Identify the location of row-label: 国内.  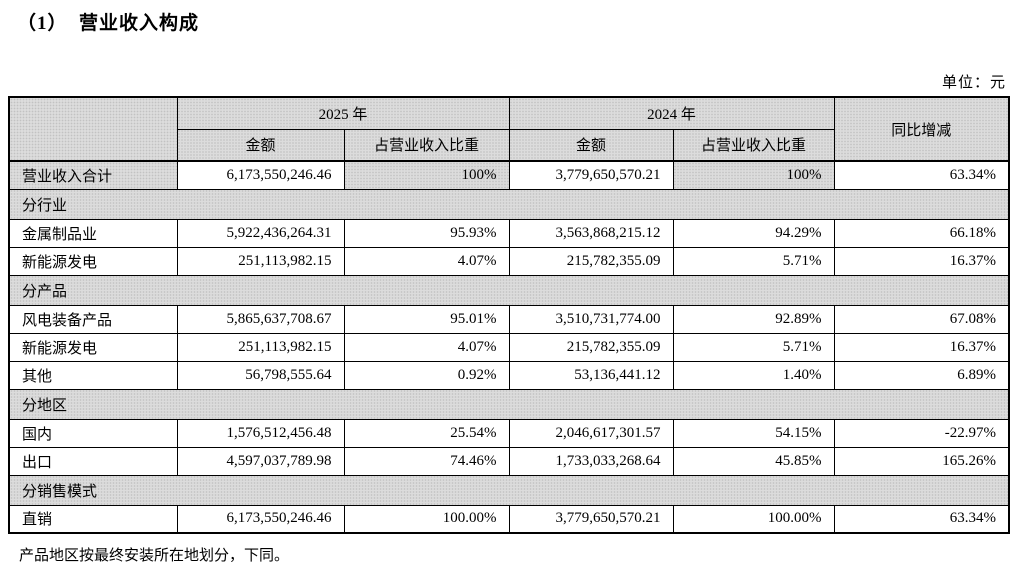
(93, 433).